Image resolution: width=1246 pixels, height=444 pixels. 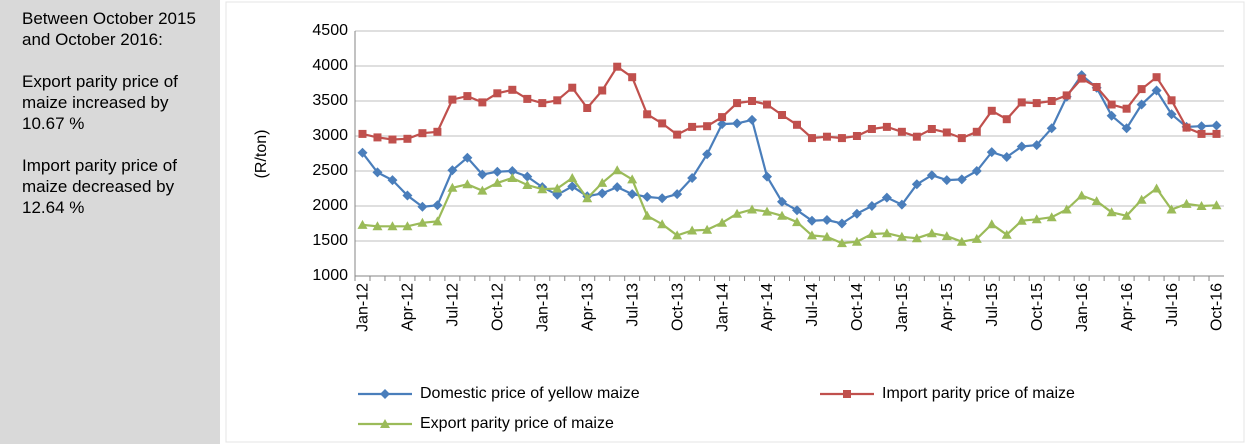 I want to click on x-tick-label: Apr-12, so click(x=408, y=307).